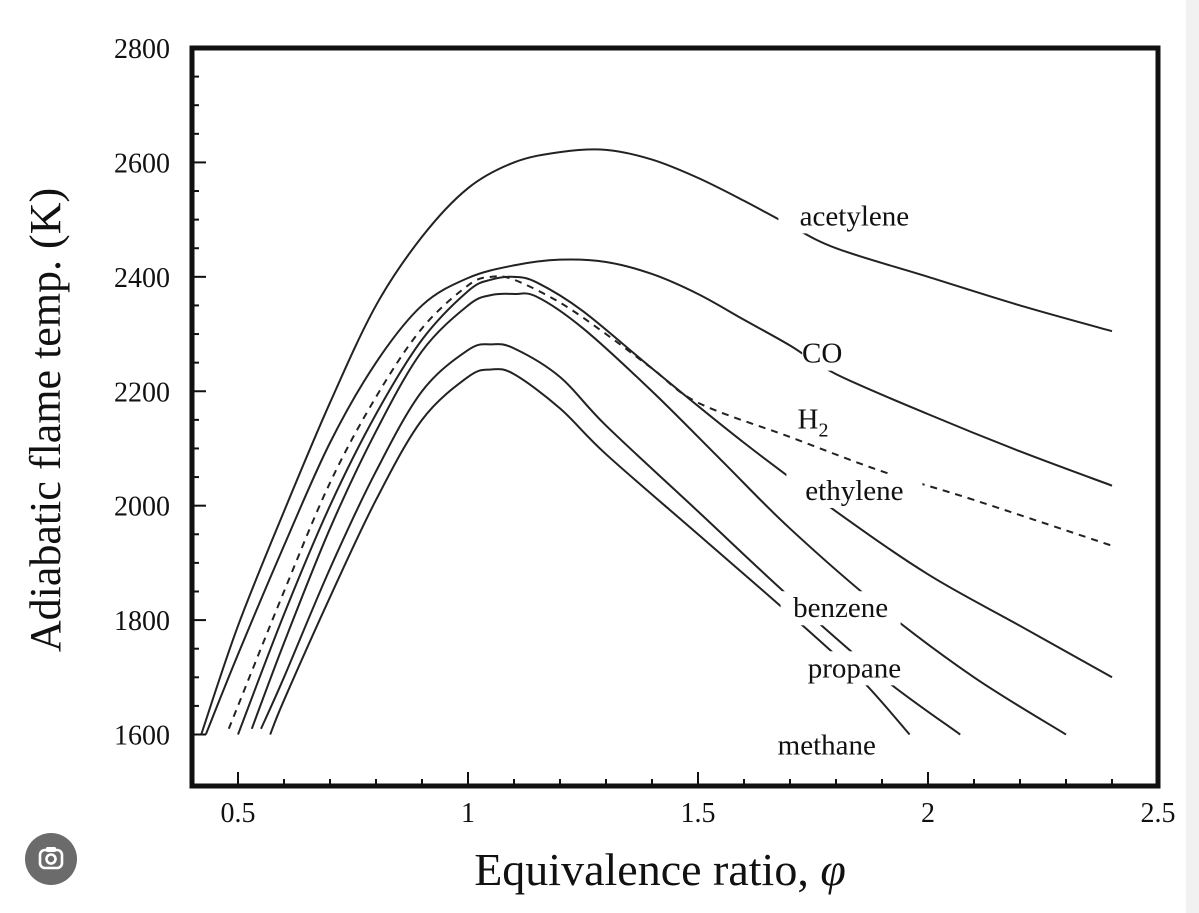 The height and width of the screenshot is (913, 1199). I want to click on google-lens-icon, so click(51, 858).